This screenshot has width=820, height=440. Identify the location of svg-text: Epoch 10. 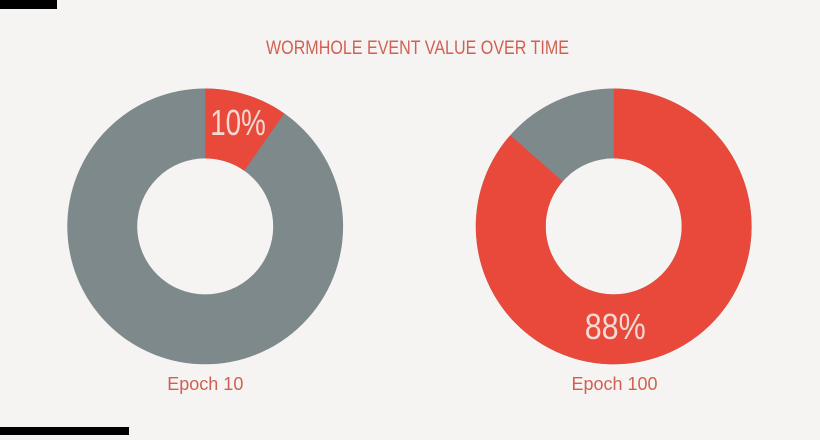
(205, 384).